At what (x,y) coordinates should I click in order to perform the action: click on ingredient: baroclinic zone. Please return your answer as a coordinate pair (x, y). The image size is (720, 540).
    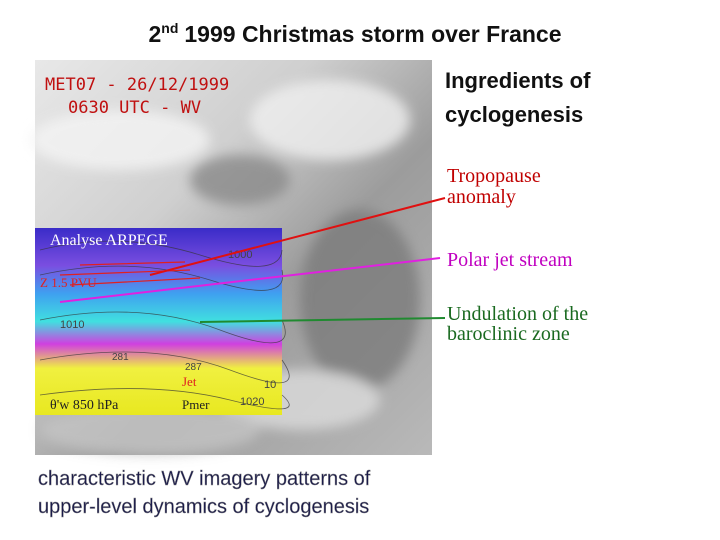
    Looking at the image, I should click on (508, 334).